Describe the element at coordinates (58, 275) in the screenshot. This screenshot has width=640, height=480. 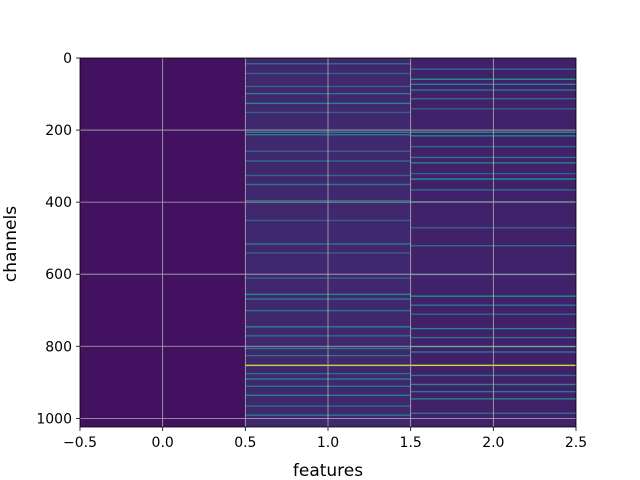
I see `y-tick-label: 600` at that location.